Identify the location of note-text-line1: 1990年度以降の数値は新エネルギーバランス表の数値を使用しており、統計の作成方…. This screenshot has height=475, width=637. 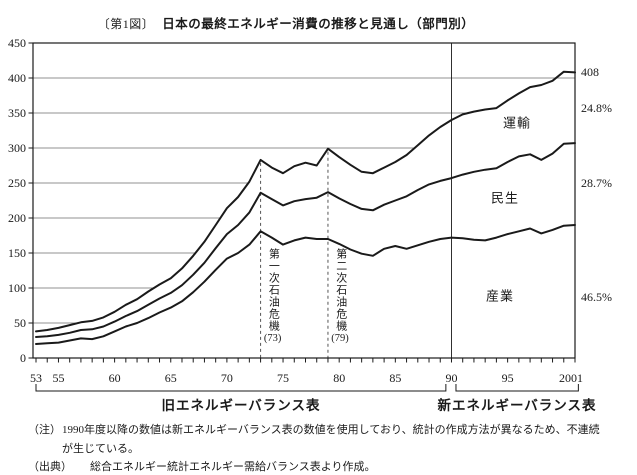
(331, 430).